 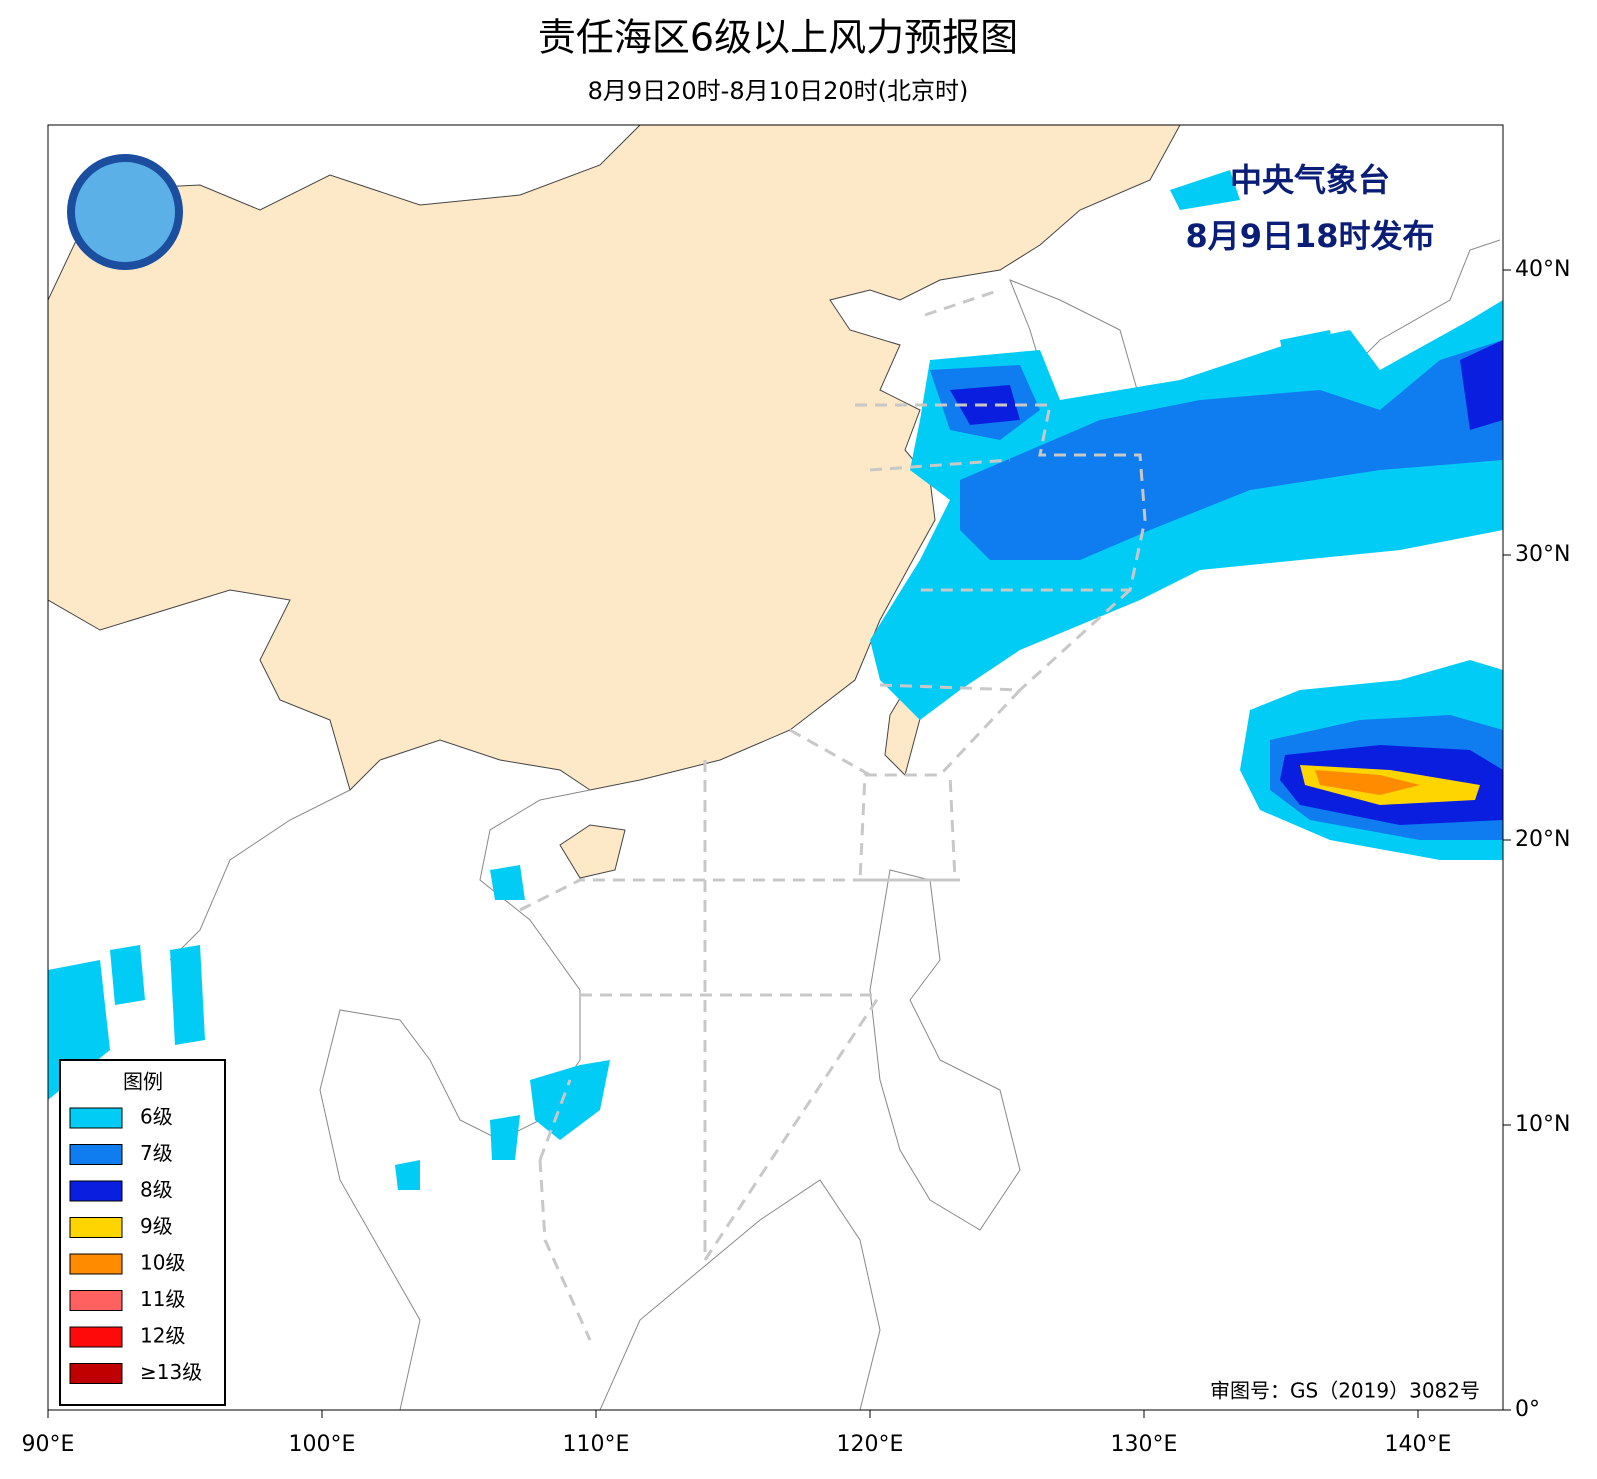 I want to click on lon-tick-label: 130°E, so click(x=1144, y=1444).